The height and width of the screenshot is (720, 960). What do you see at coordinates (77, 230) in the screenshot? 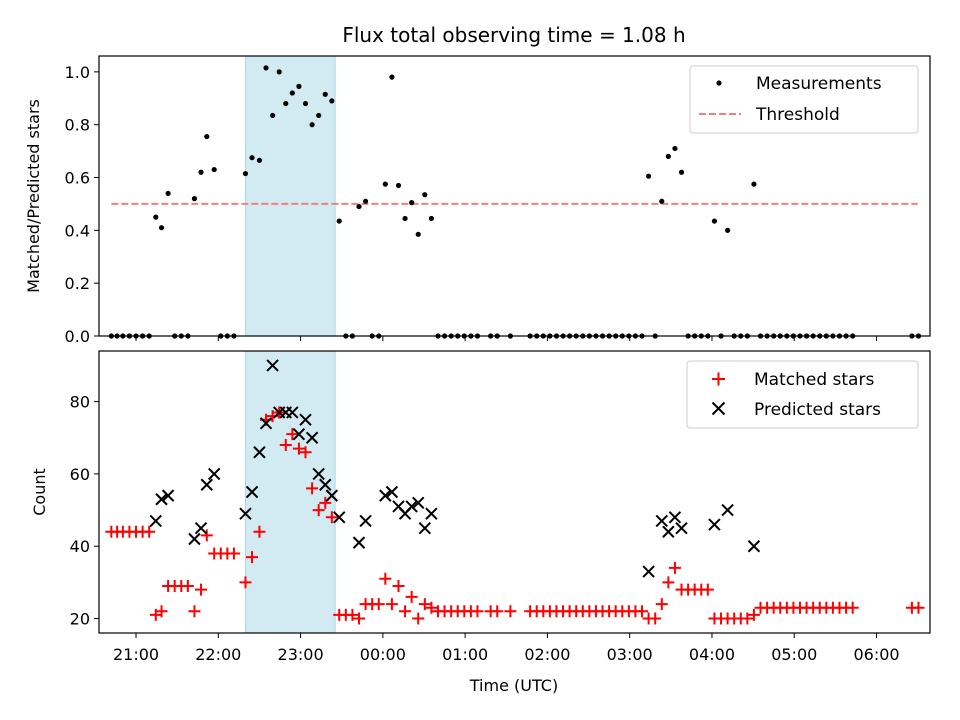
I see `top-y-tick-label: 0.4` at bounding box center [77, 230].